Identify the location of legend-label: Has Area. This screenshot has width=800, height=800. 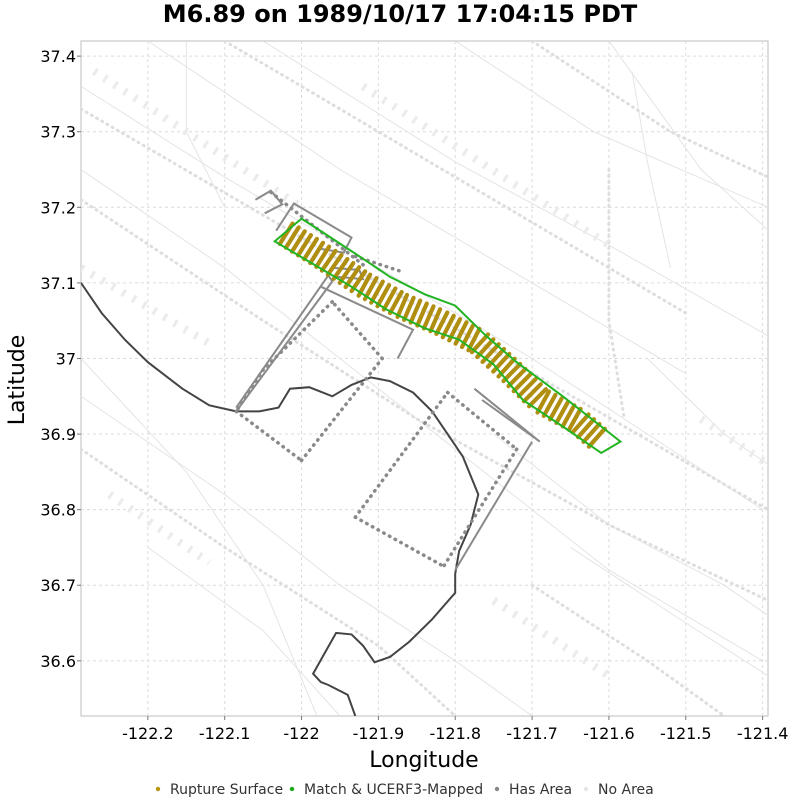
(540, 790).